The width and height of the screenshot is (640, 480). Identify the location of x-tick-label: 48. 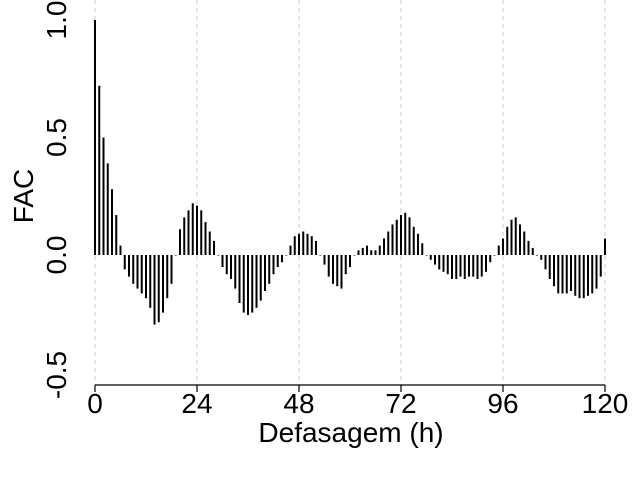
(298, 403).